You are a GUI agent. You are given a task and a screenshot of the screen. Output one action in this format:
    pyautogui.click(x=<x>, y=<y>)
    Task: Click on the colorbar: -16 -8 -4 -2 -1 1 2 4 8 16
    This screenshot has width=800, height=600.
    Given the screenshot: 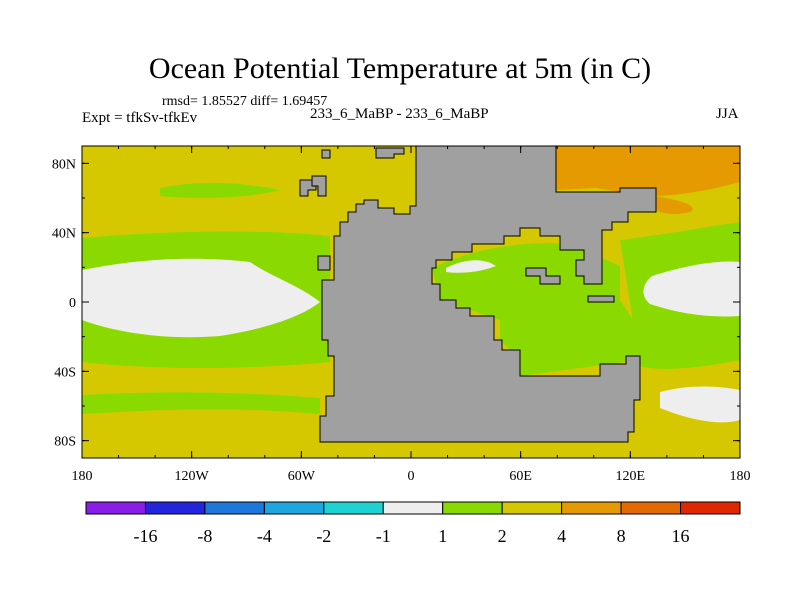 What is the action you would take?
    pyautogui.click(x=413, y=523)
    